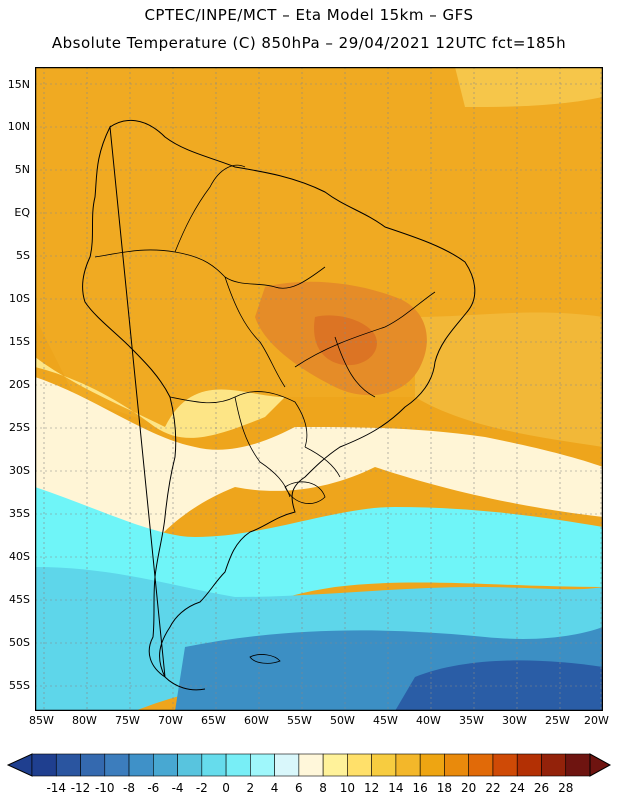 The height and width of the screenshot is (800, 618). Describe the element at coordinates (492, 788) in the screenshot. I see `colorbar-tick-label: 22` at that location.